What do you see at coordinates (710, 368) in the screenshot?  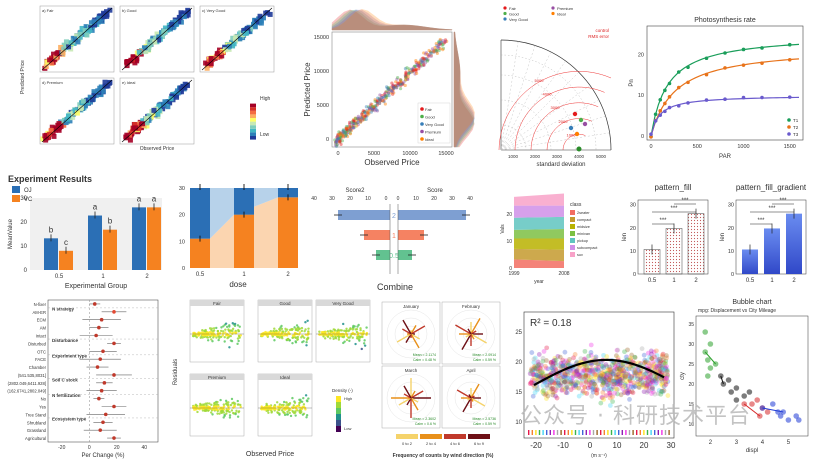 I see `bubble-point` at bounding box center [710, 368].